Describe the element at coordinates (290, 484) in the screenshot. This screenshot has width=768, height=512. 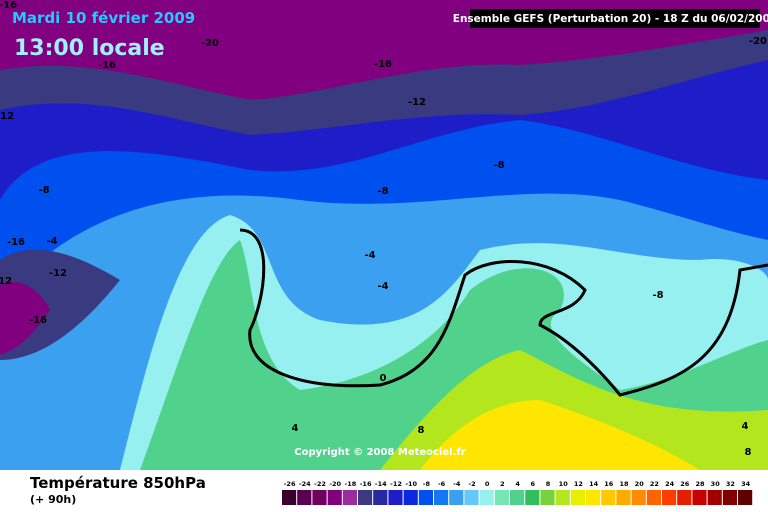
I see `legend-label: -26` at that location.